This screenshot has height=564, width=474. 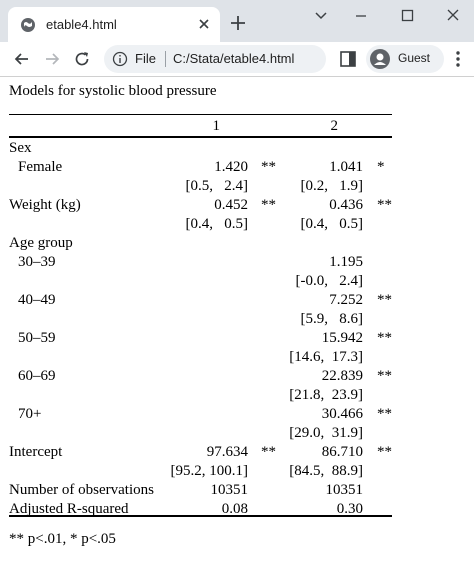 I want to click on forward-arrow-icon, so click(x=52, y=59).